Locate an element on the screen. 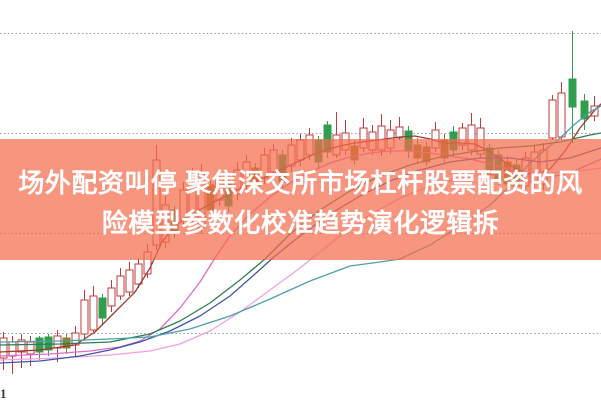 The width and height of the screenshot is (601, 401). corner-mark: 1 is located at coordinates (3, 393).